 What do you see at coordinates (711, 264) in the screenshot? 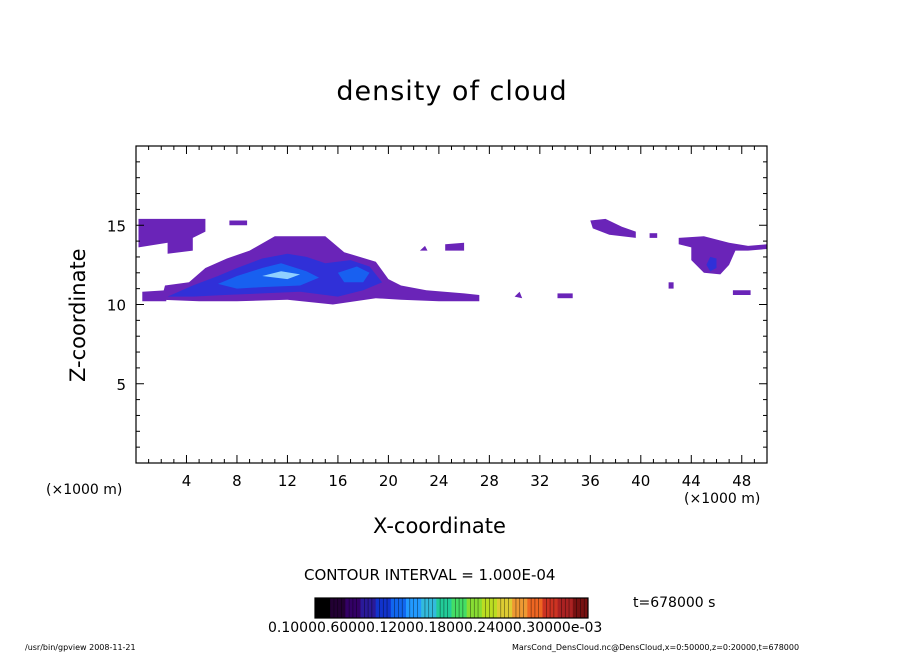
I see `density-region-mid` at bounding box center [711, 264].